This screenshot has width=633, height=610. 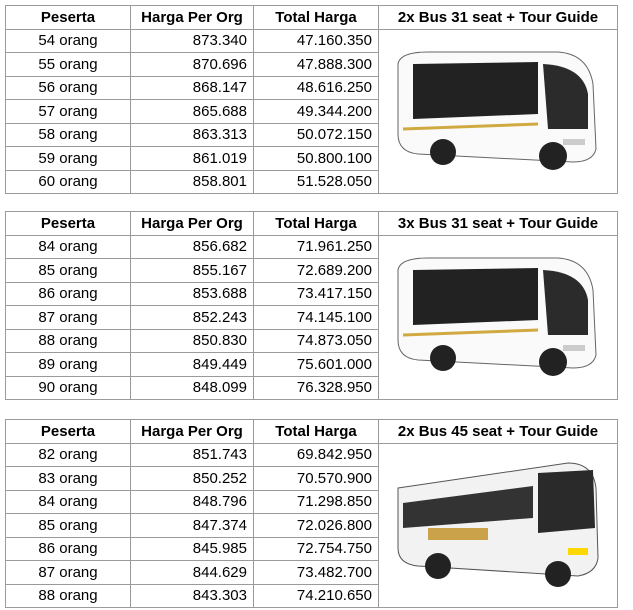 I want to click on total-harga-cell: 71.298.850, so click(x=316, y=501).